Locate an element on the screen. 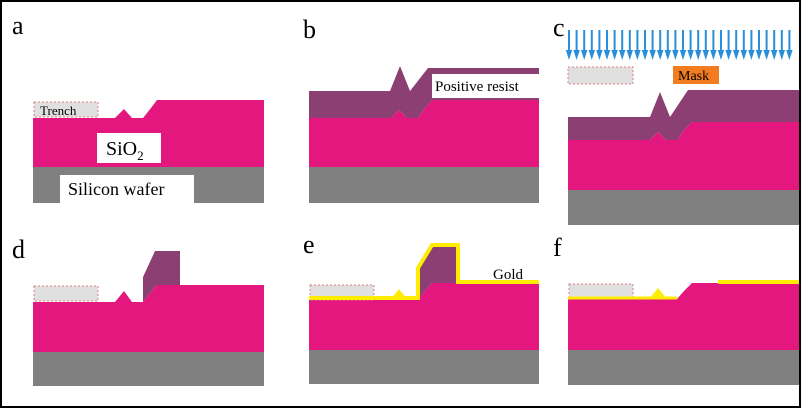 The image size is (801, 408). panel-letter-b: b is located at coordinates (309, 29).